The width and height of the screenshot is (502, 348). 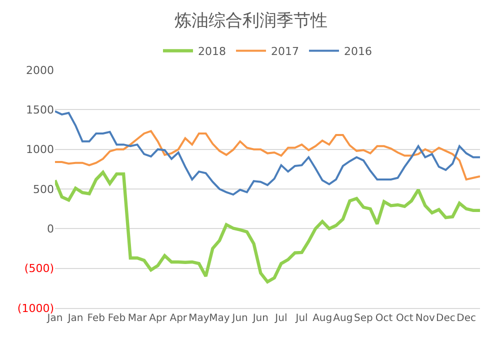 I want to click on y-tick-label: (500), so click(x=39, y=269).